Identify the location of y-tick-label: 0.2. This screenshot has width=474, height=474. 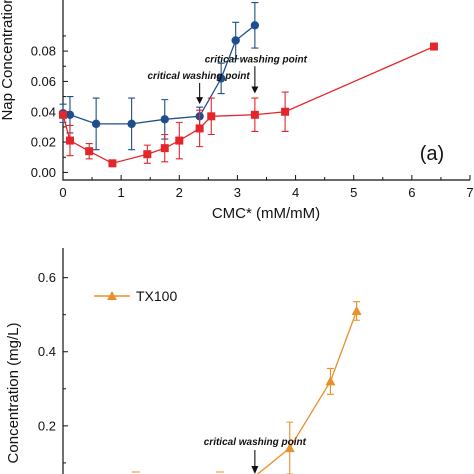
(47, 425).